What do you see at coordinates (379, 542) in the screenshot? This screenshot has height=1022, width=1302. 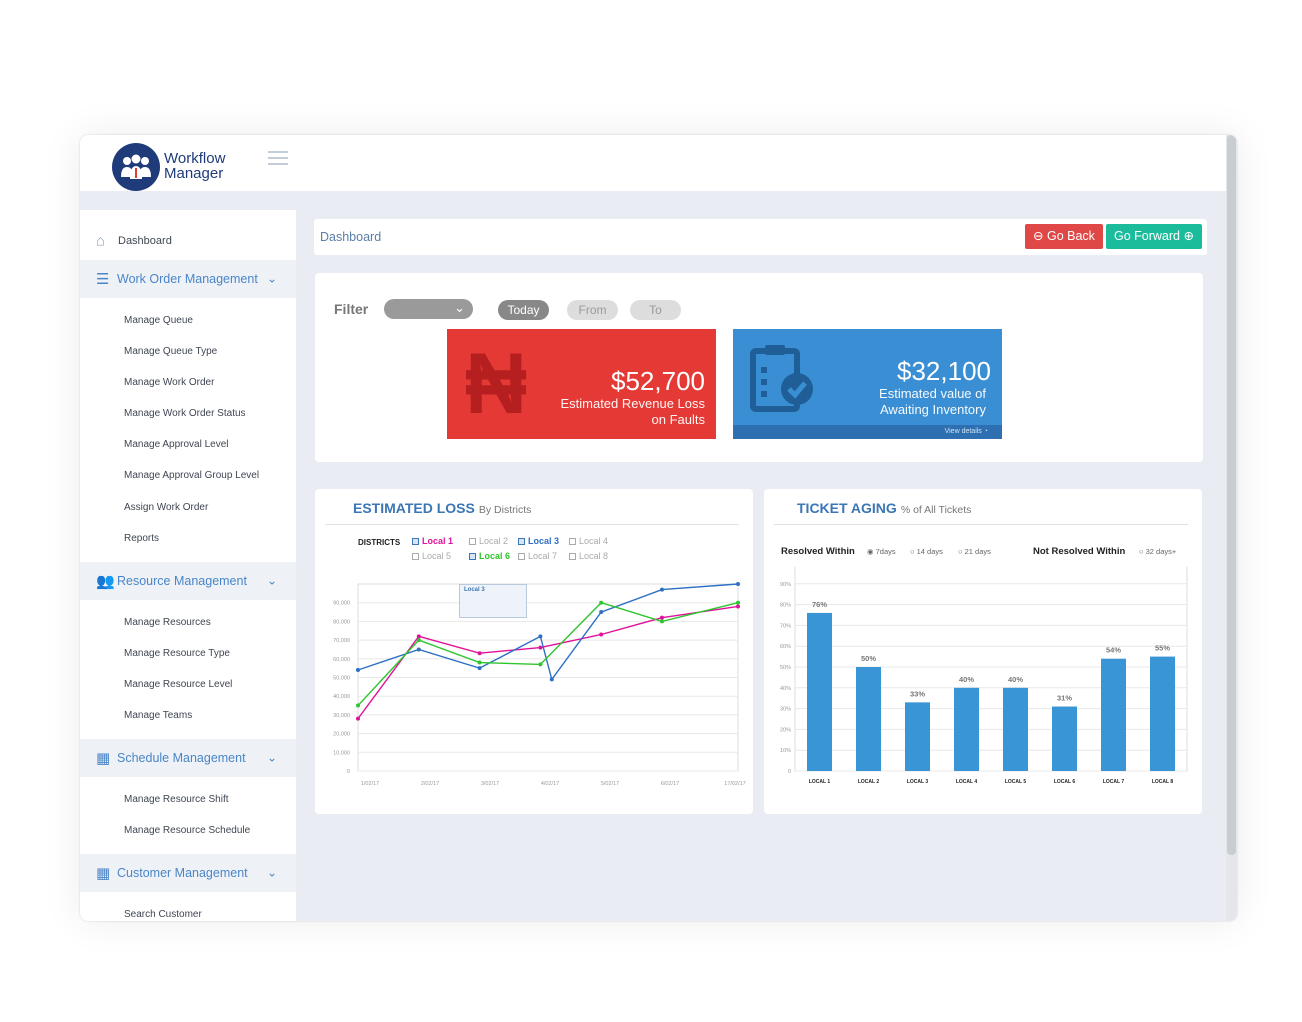 I see `districts-label: DISTRICTS` at bounding box center [379, 542].